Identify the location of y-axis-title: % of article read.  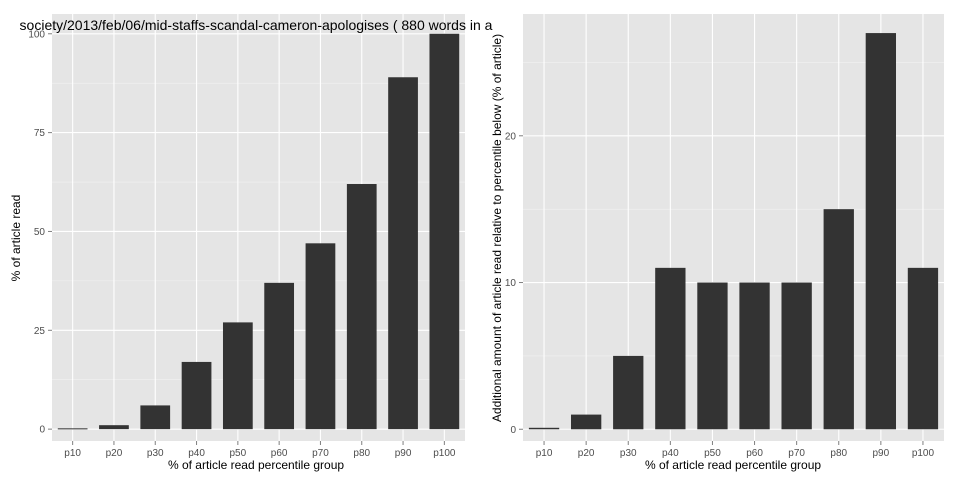
(16, 238).